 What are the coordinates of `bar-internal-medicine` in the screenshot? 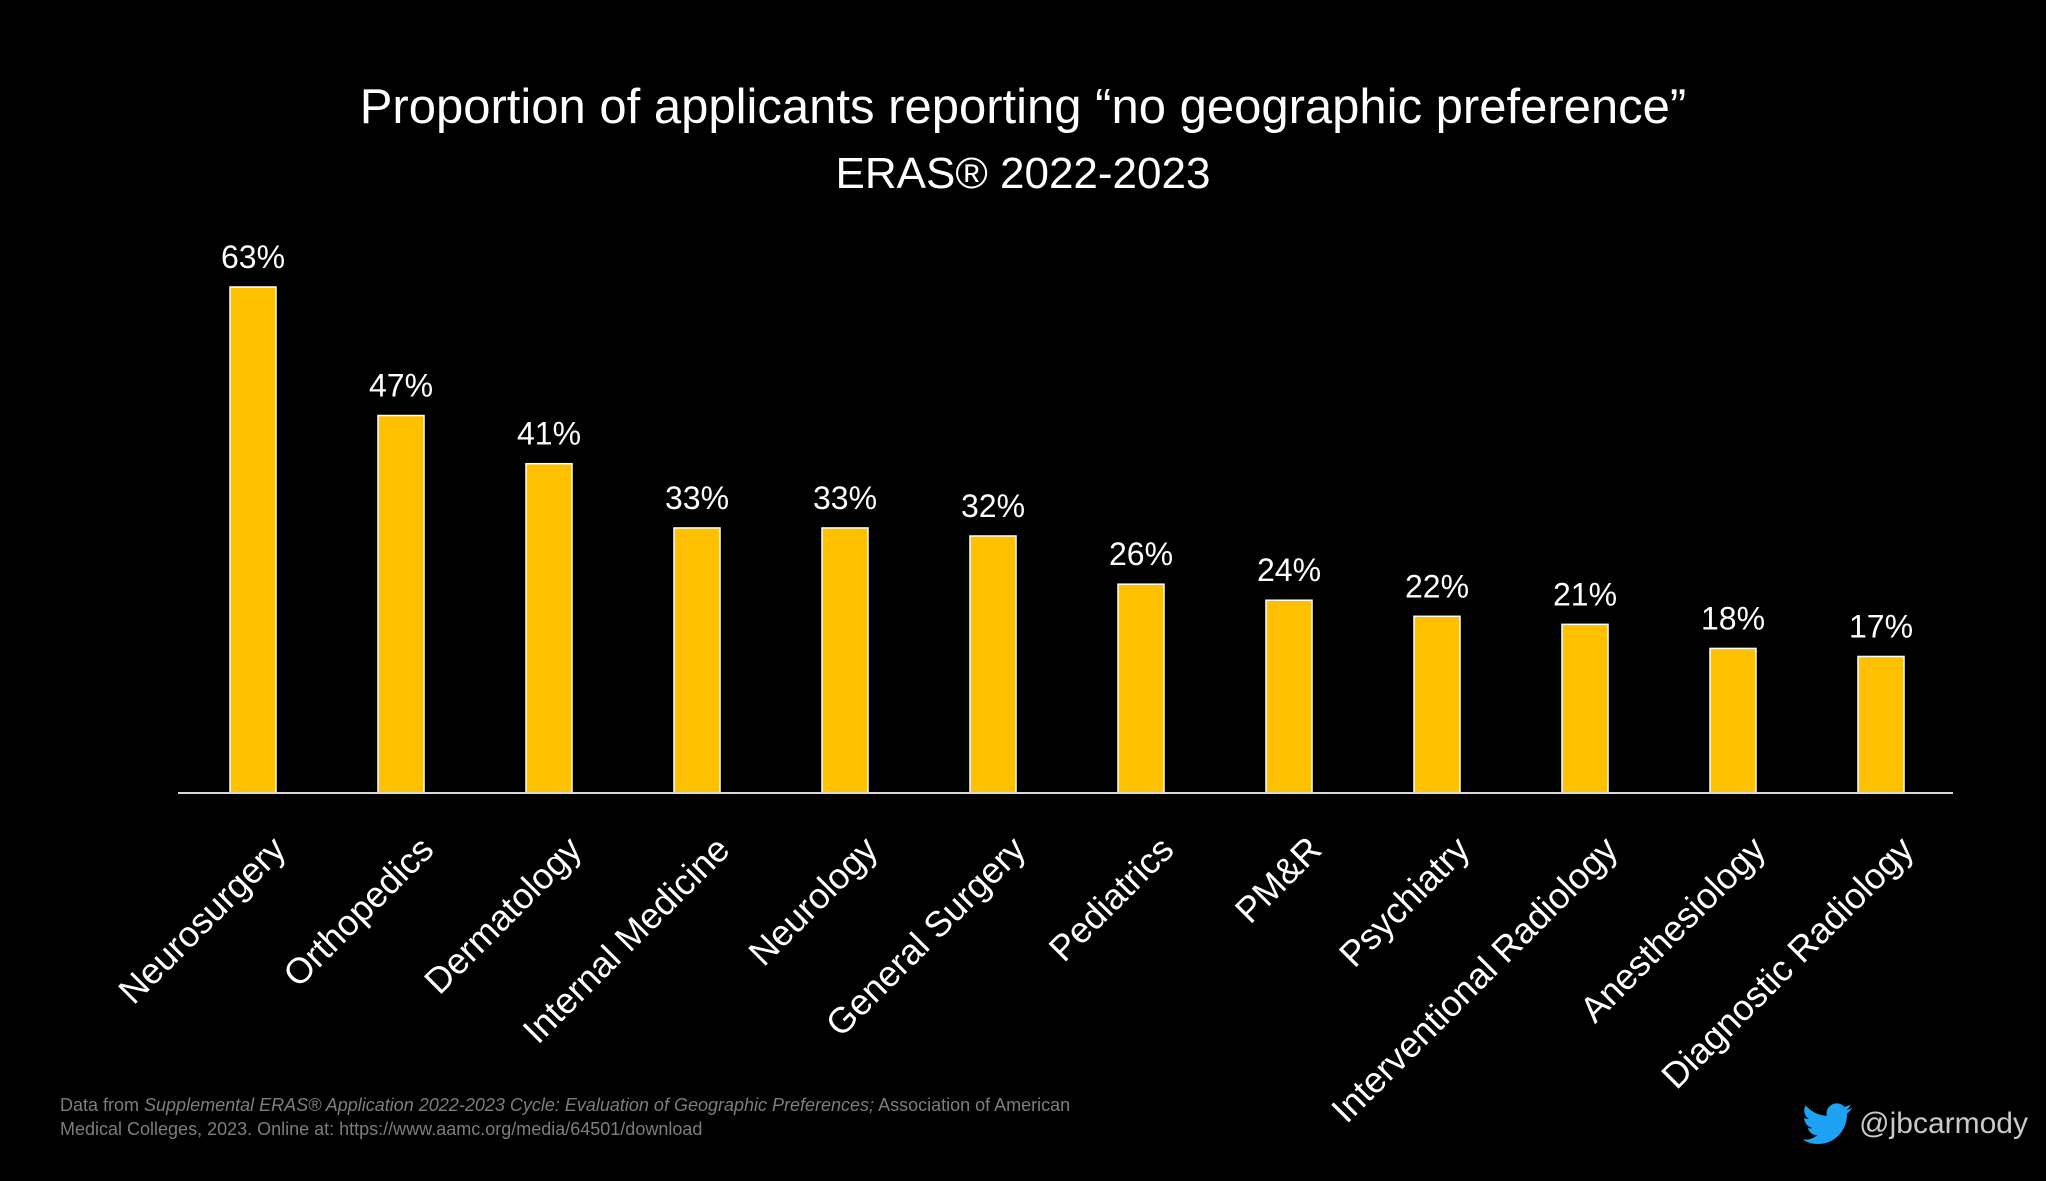 It's located at (697, 660).